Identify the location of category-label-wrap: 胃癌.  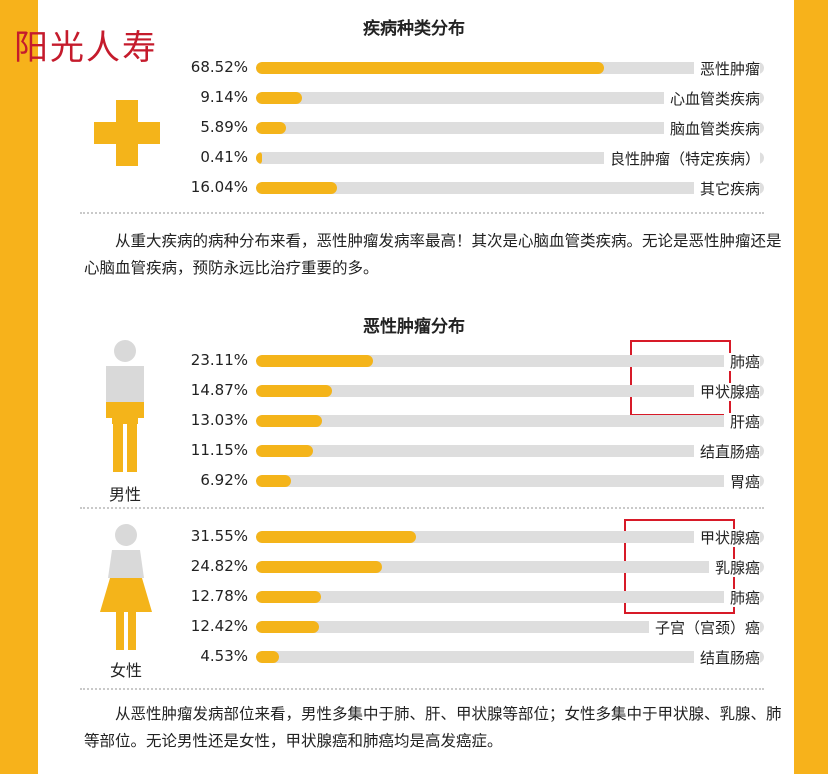
(741, 481).